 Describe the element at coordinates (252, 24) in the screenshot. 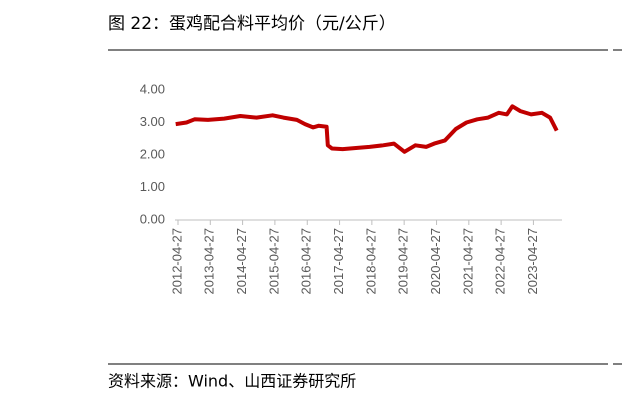

I see `chart-title: 图 22：蛋鸡配合料平均价（元/公斤）` at that location.